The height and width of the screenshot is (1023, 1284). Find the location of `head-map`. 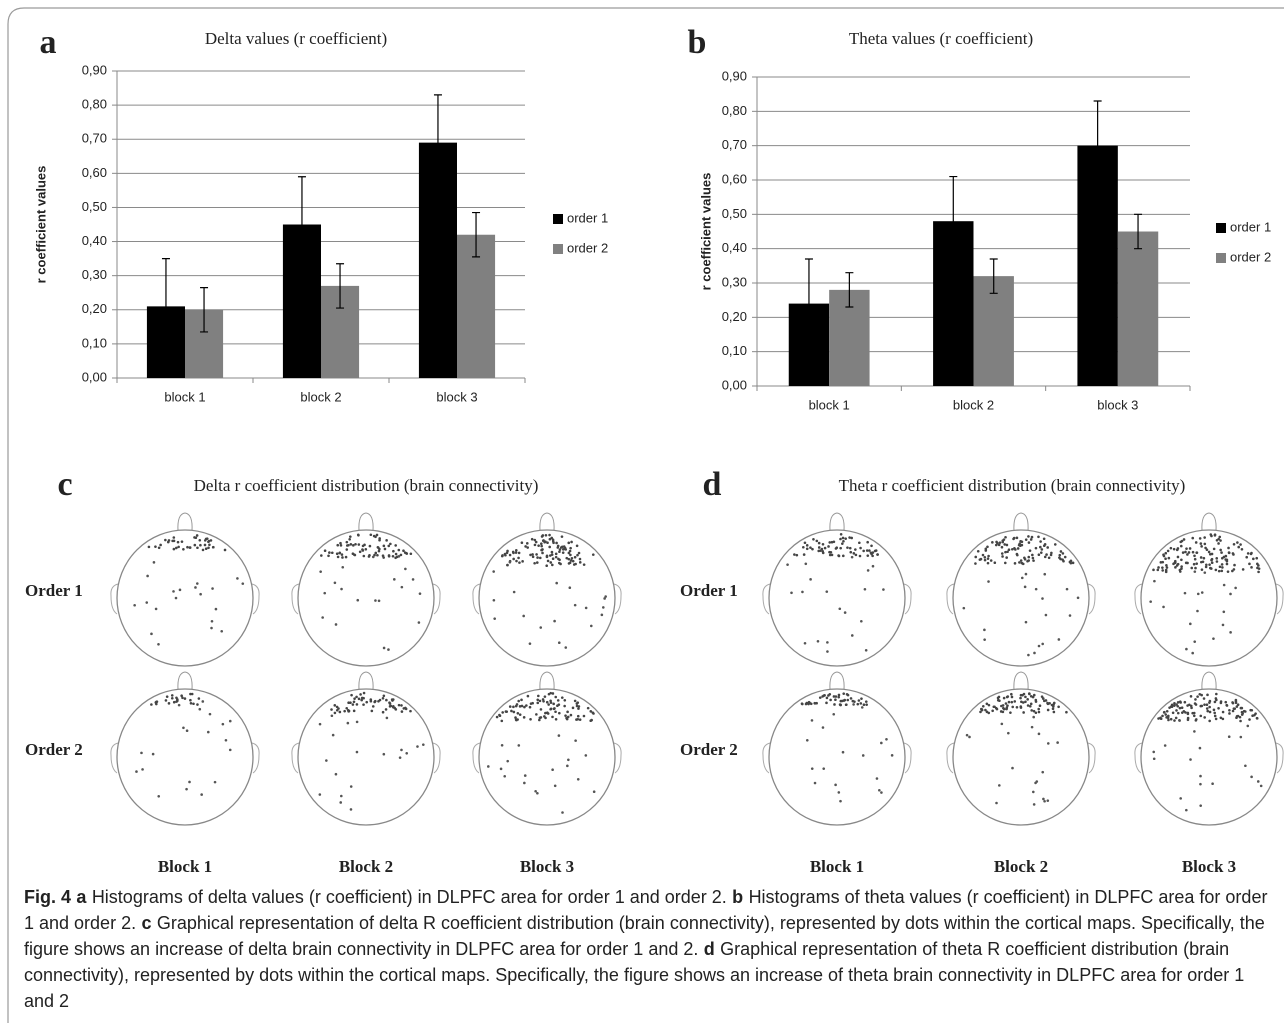

head-map is located at coordinates (837, 589).